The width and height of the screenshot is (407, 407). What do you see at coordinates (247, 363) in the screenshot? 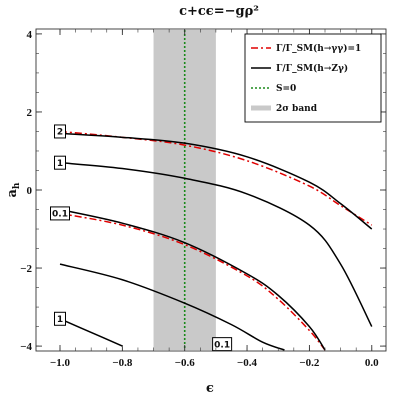
I see `x-tick-label: −0.4` at bounding box center [247, 363].